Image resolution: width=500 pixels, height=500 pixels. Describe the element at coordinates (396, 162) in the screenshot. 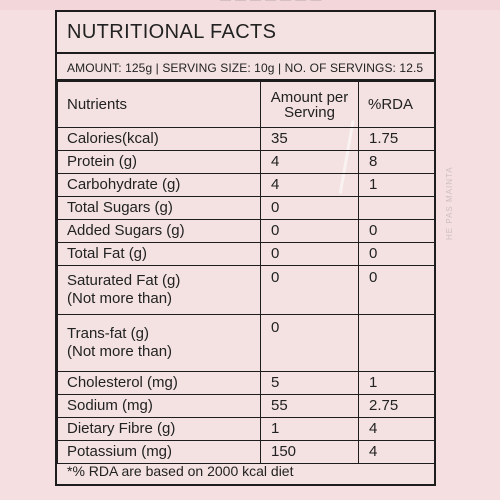

I see `rda-value: 8` at that location.